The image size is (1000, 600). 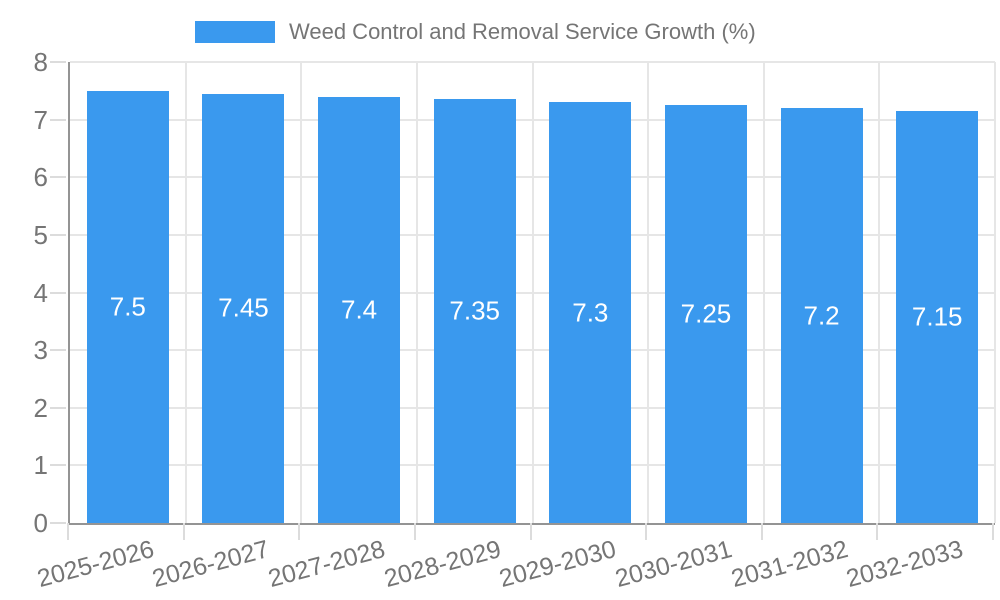 I want to click on bar: 7.25, so click(x=705, y=314).